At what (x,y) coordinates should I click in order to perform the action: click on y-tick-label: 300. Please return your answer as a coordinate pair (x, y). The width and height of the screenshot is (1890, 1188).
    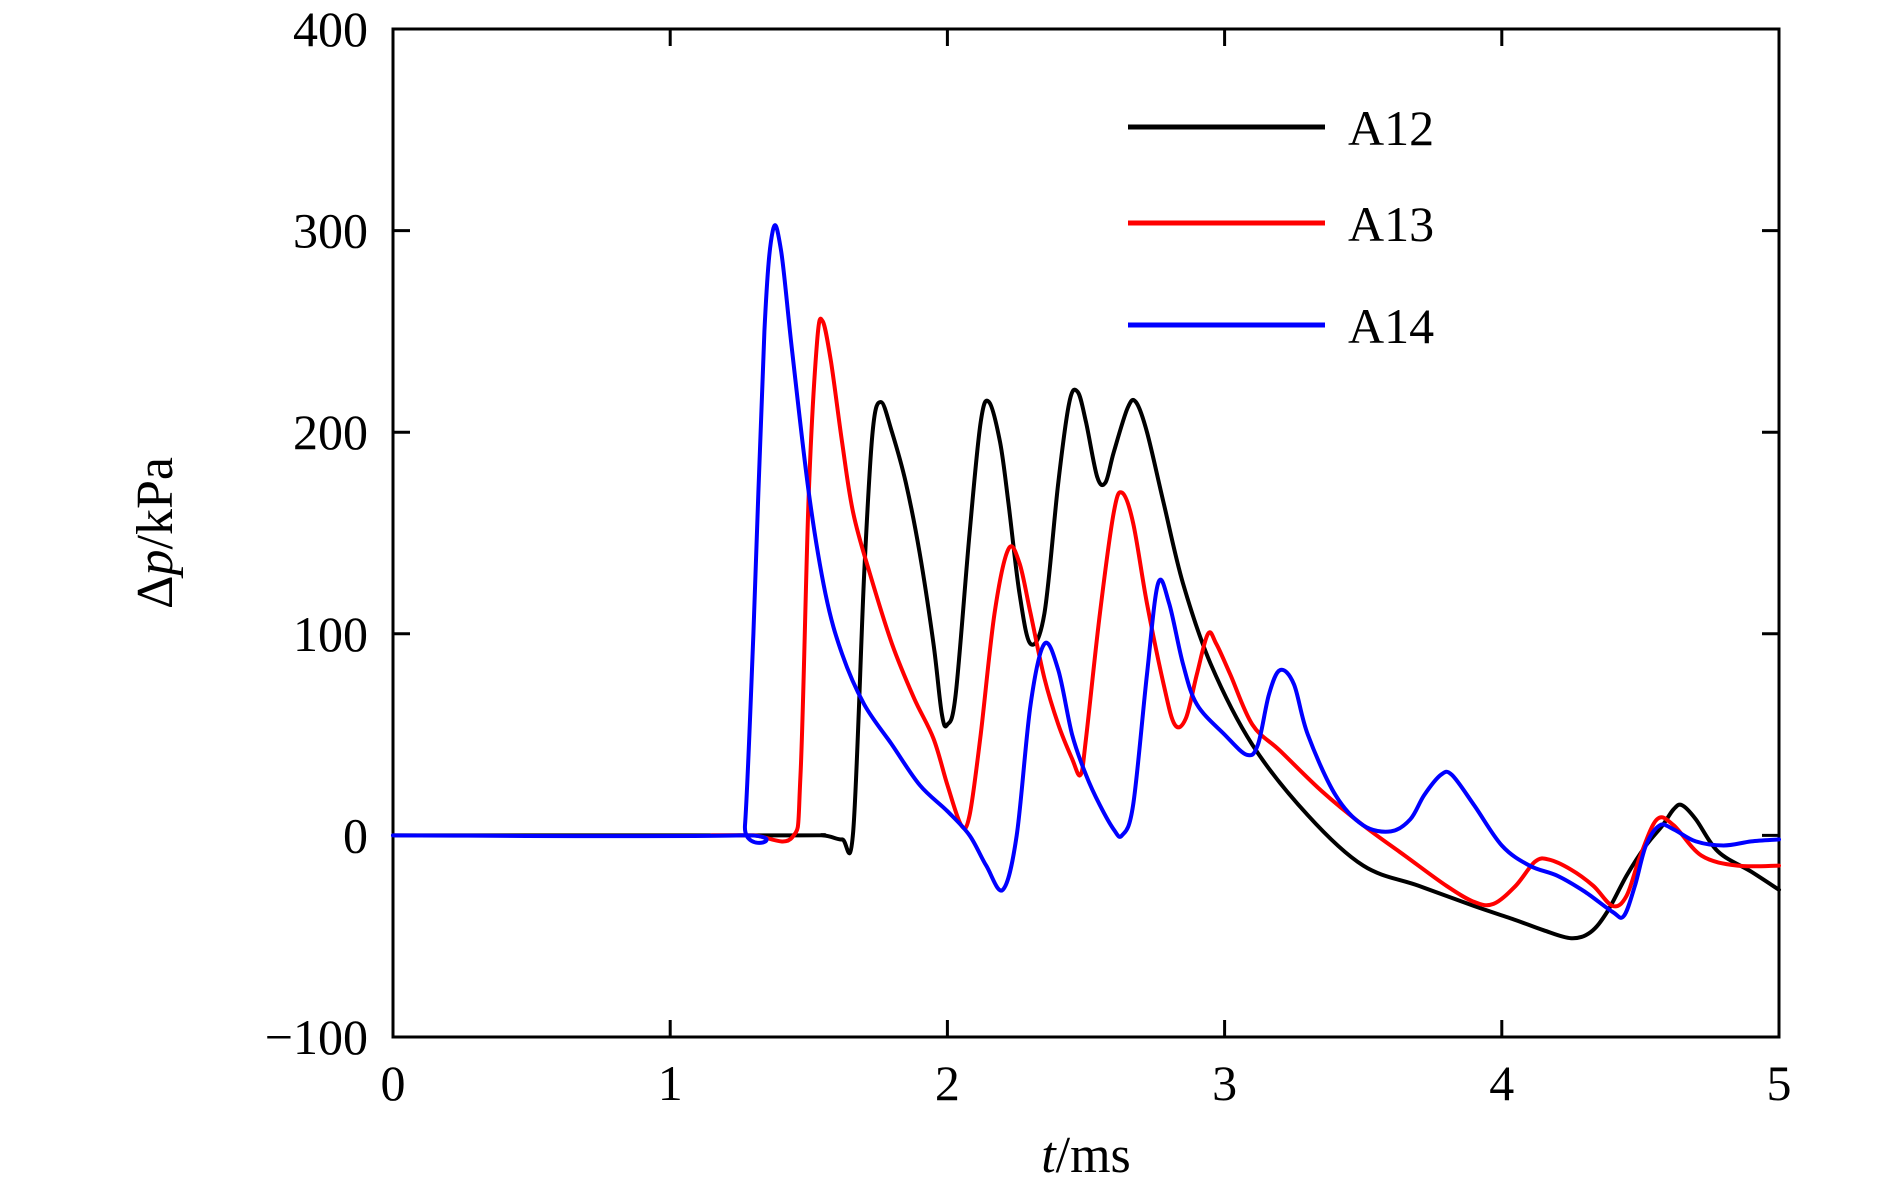
    Looking at the image, I should click on (330, 231).